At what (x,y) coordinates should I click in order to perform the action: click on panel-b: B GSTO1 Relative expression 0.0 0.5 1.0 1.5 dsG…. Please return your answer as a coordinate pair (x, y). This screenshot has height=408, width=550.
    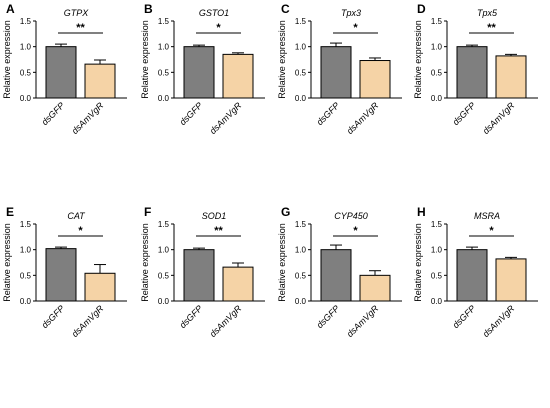
    Looking at the image, I should click on (202, 69).